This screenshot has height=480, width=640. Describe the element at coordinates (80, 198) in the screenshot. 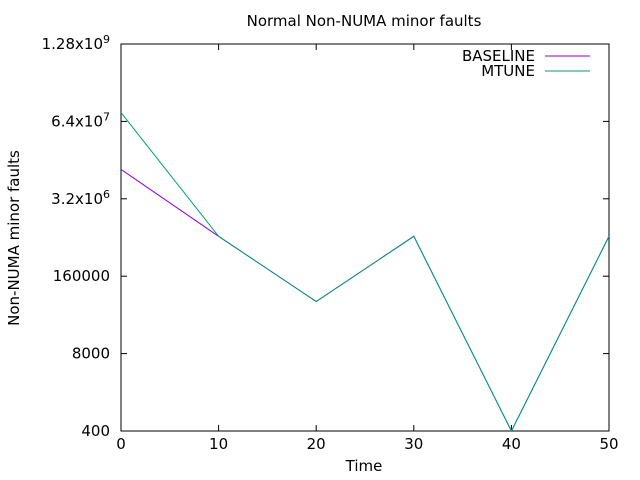

I see `y-tick-label: 3.2x10⁶` at that location.